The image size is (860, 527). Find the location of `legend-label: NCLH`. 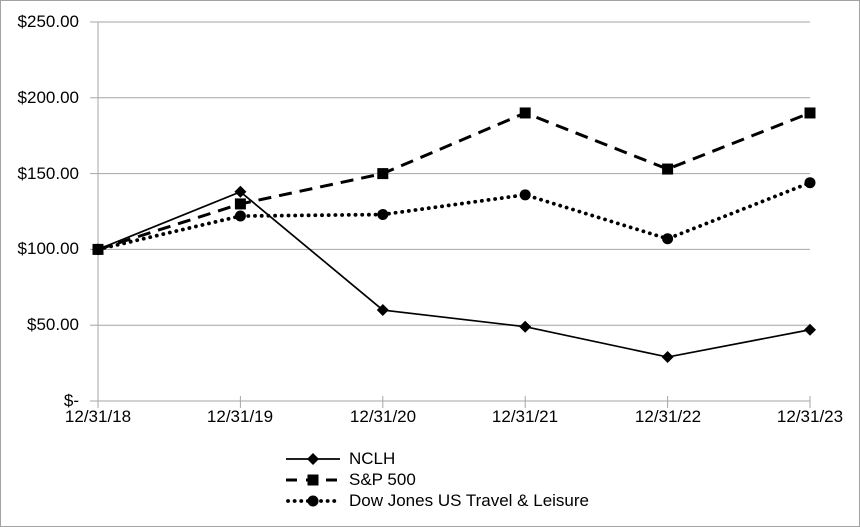

legend-label: NCLH is located at coordinates (372, 458).